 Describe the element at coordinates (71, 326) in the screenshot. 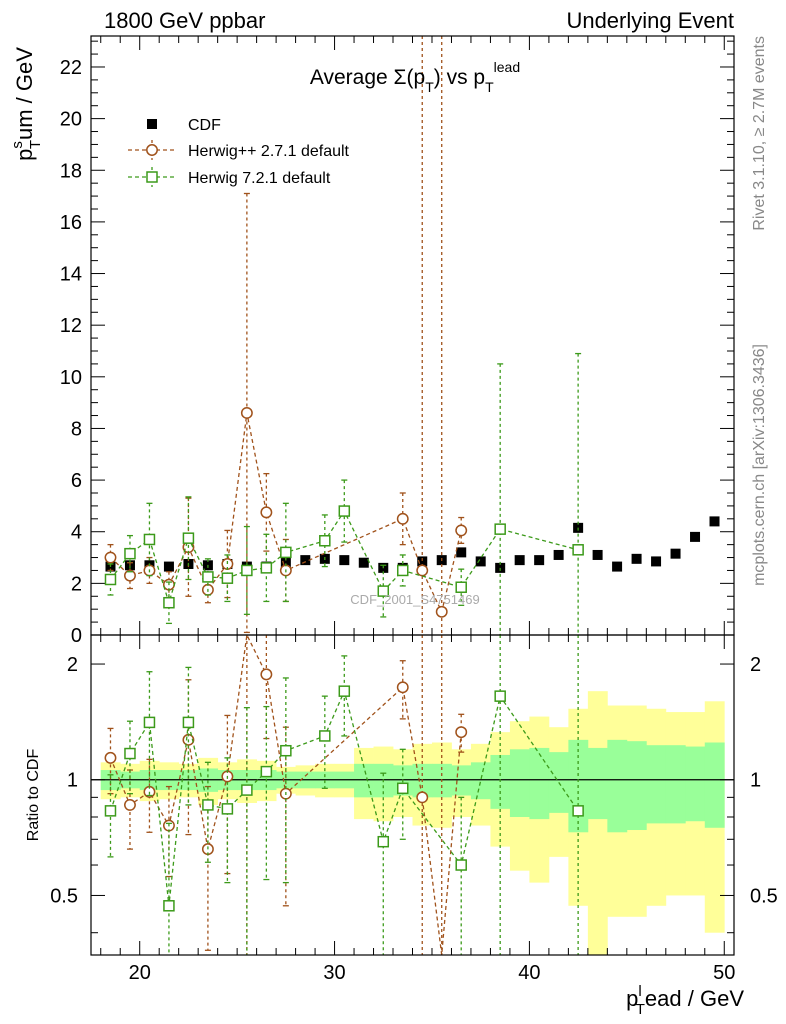

I see `y-tick-label: 12` at that location.